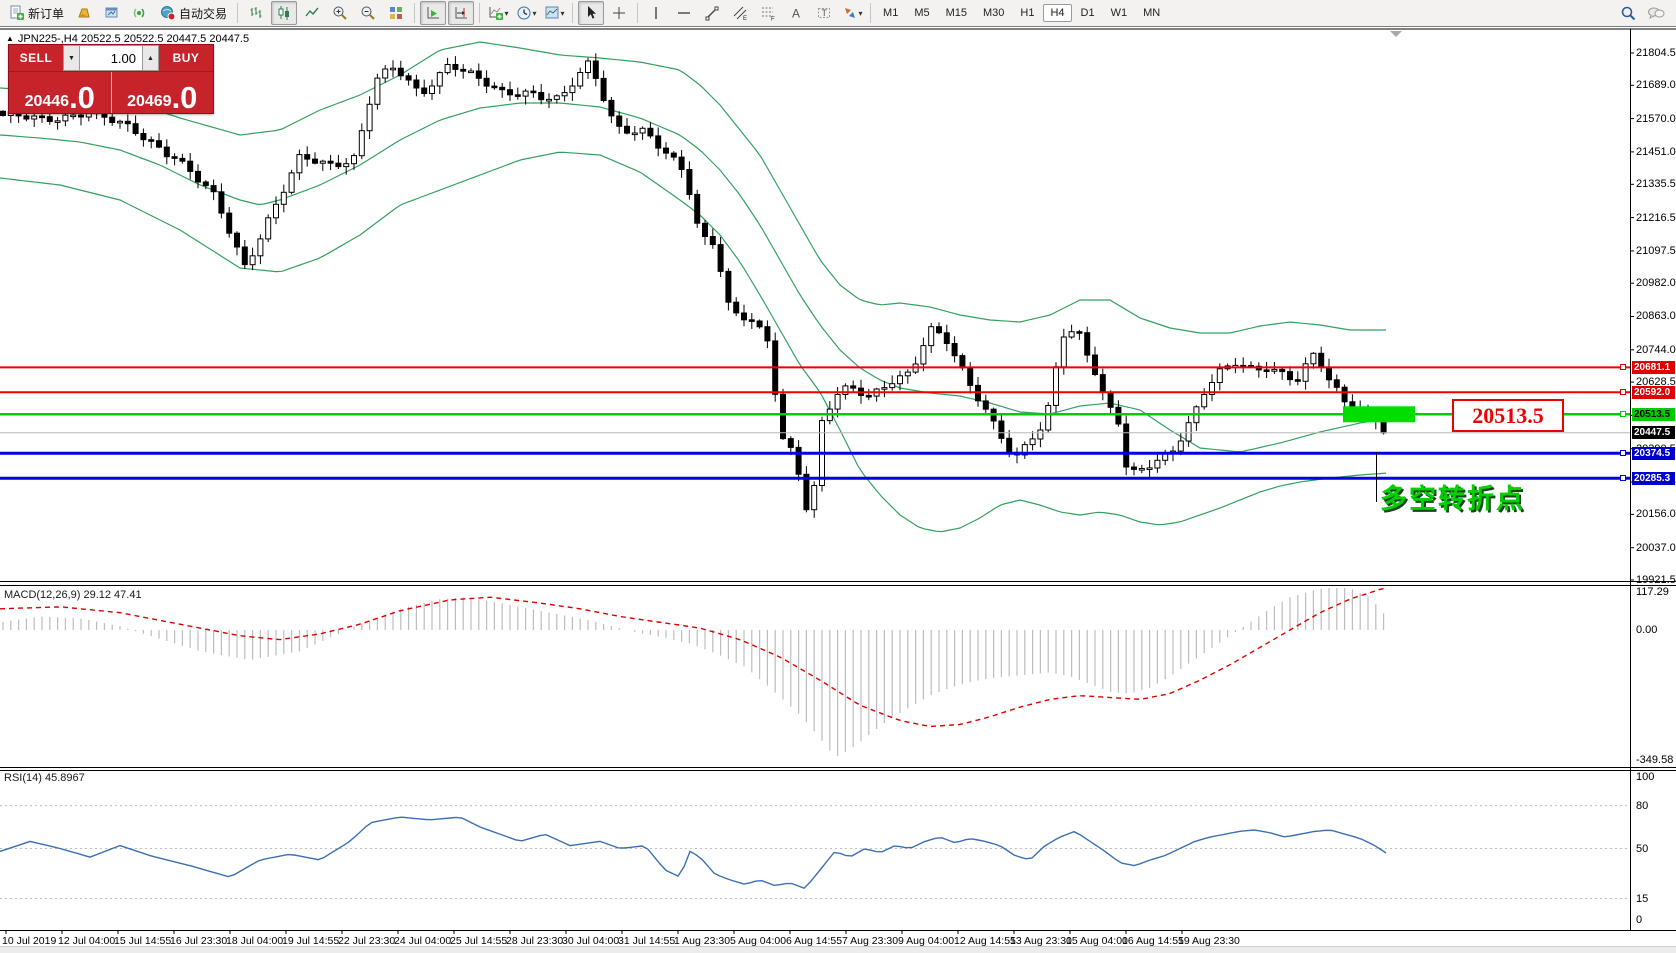  I want to click on candlestick-chart-button, so click(284, 13).